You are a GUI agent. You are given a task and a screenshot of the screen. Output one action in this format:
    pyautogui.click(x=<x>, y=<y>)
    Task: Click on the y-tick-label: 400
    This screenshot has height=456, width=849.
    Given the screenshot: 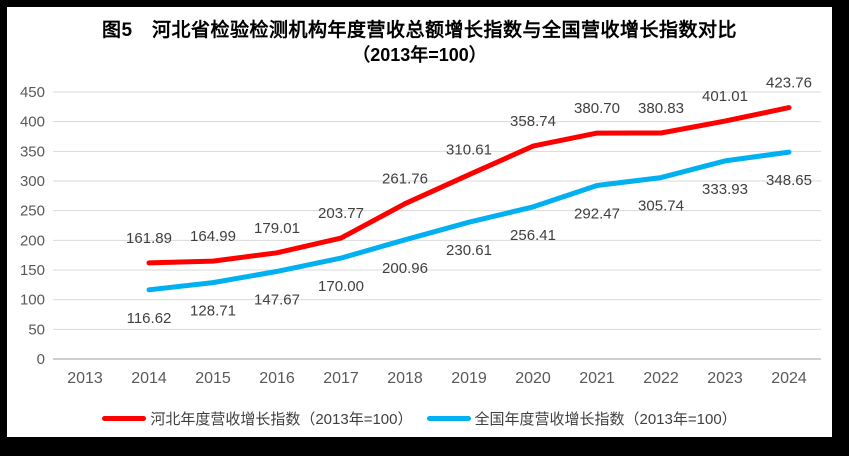 What is the action you would take?
    pyautogui.click(x=32, y=122)
    